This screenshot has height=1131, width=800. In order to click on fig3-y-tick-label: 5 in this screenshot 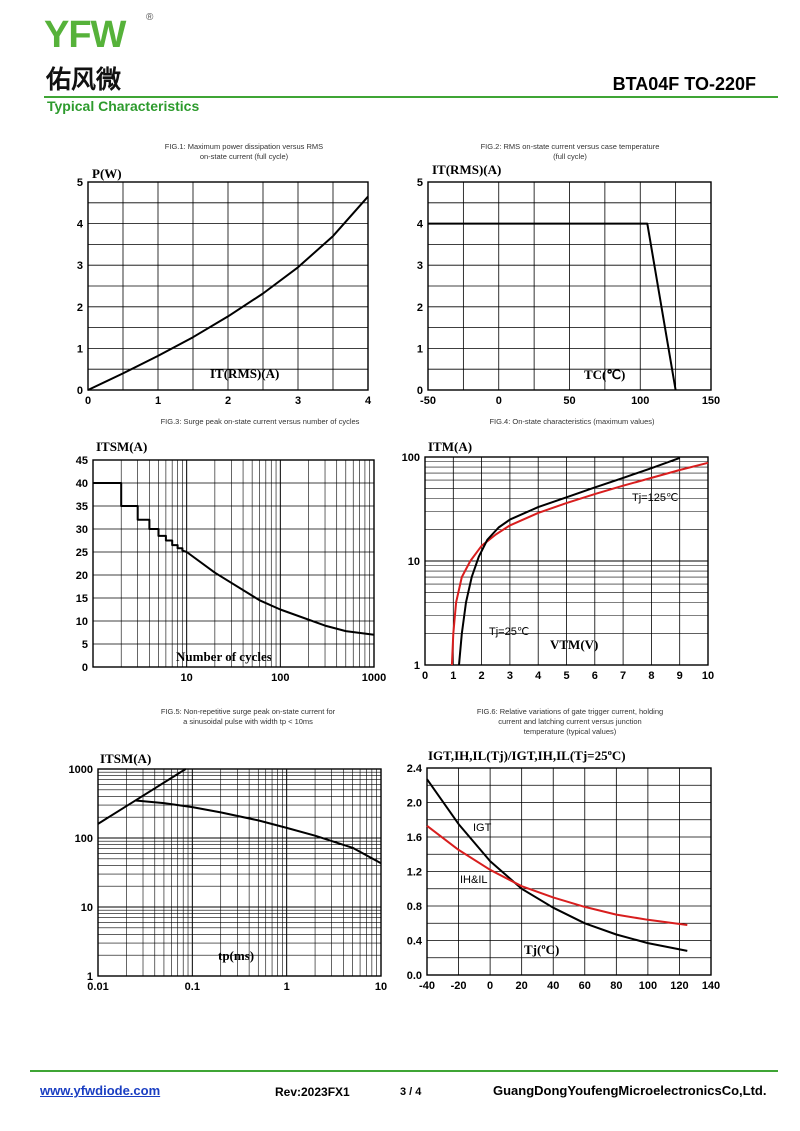, I will do `click(85, 645)`.